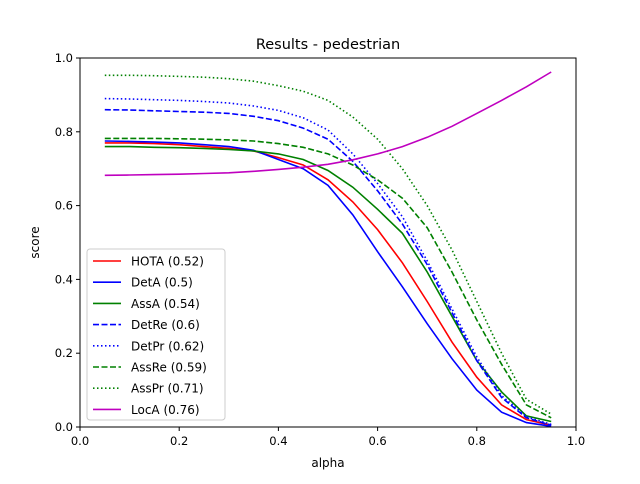  I want to click on legend-label: DetA (0.5), so click(162, 283).